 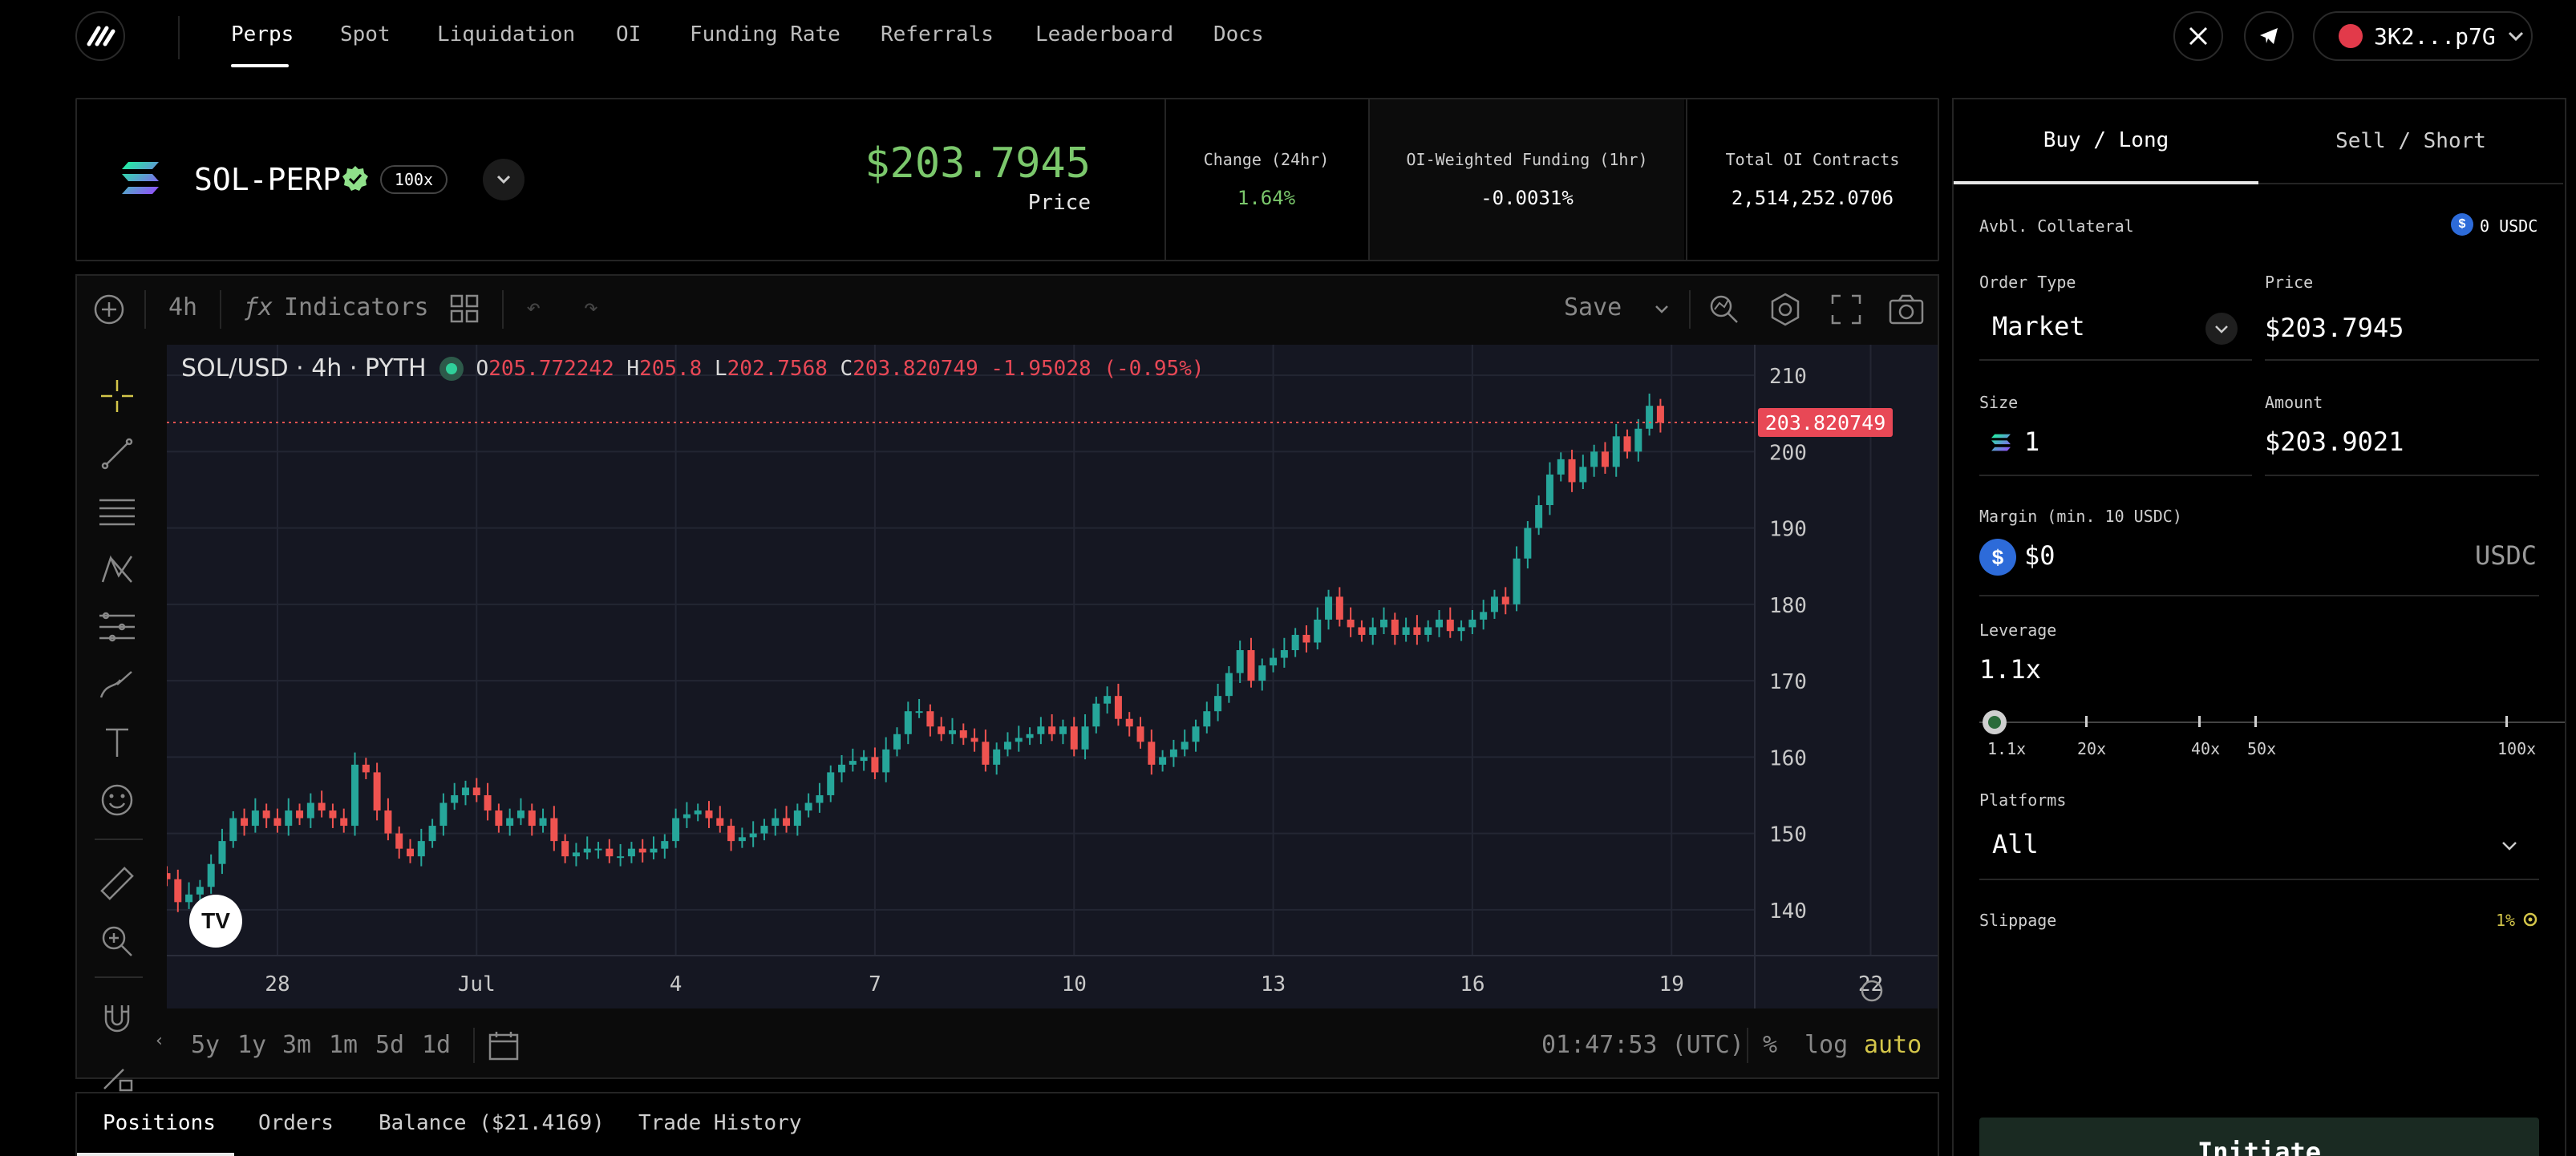 I want to click on fib-tool-icon, so click(x=118, y=626).